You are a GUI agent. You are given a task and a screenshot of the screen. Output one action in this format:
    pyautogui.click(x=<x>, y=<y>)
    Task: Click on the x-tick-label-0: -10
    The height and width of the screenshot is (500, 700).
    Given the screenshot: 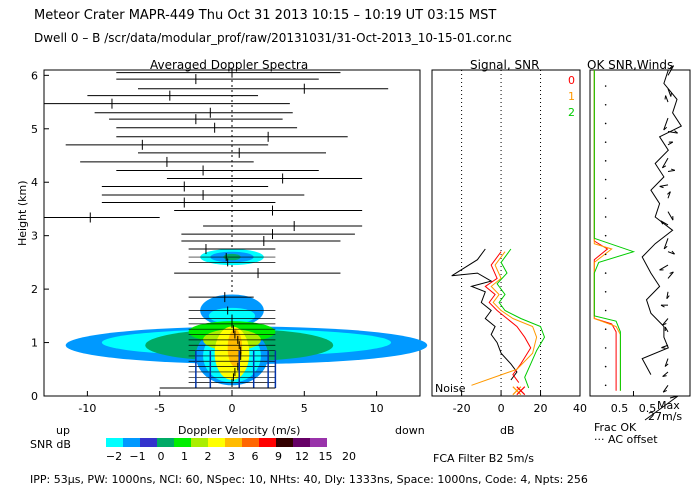 What is the action you would take?
    pyautogui.click(x=87, y=408)
    